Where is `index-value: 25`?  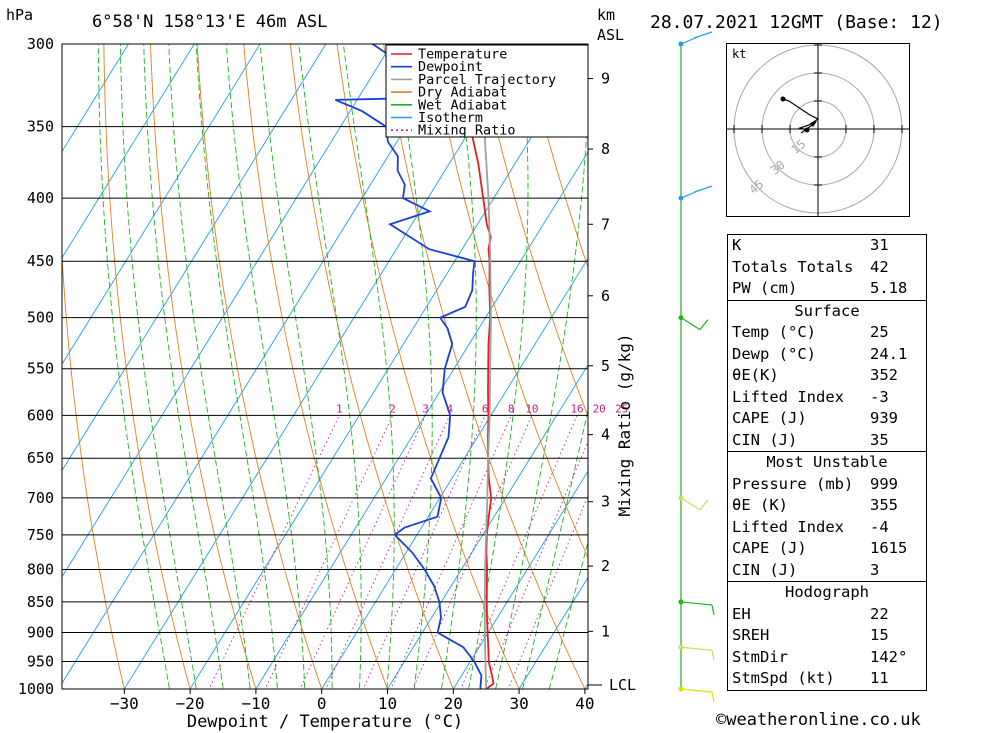
index-value: 25 is located at coordinates (879, 332).